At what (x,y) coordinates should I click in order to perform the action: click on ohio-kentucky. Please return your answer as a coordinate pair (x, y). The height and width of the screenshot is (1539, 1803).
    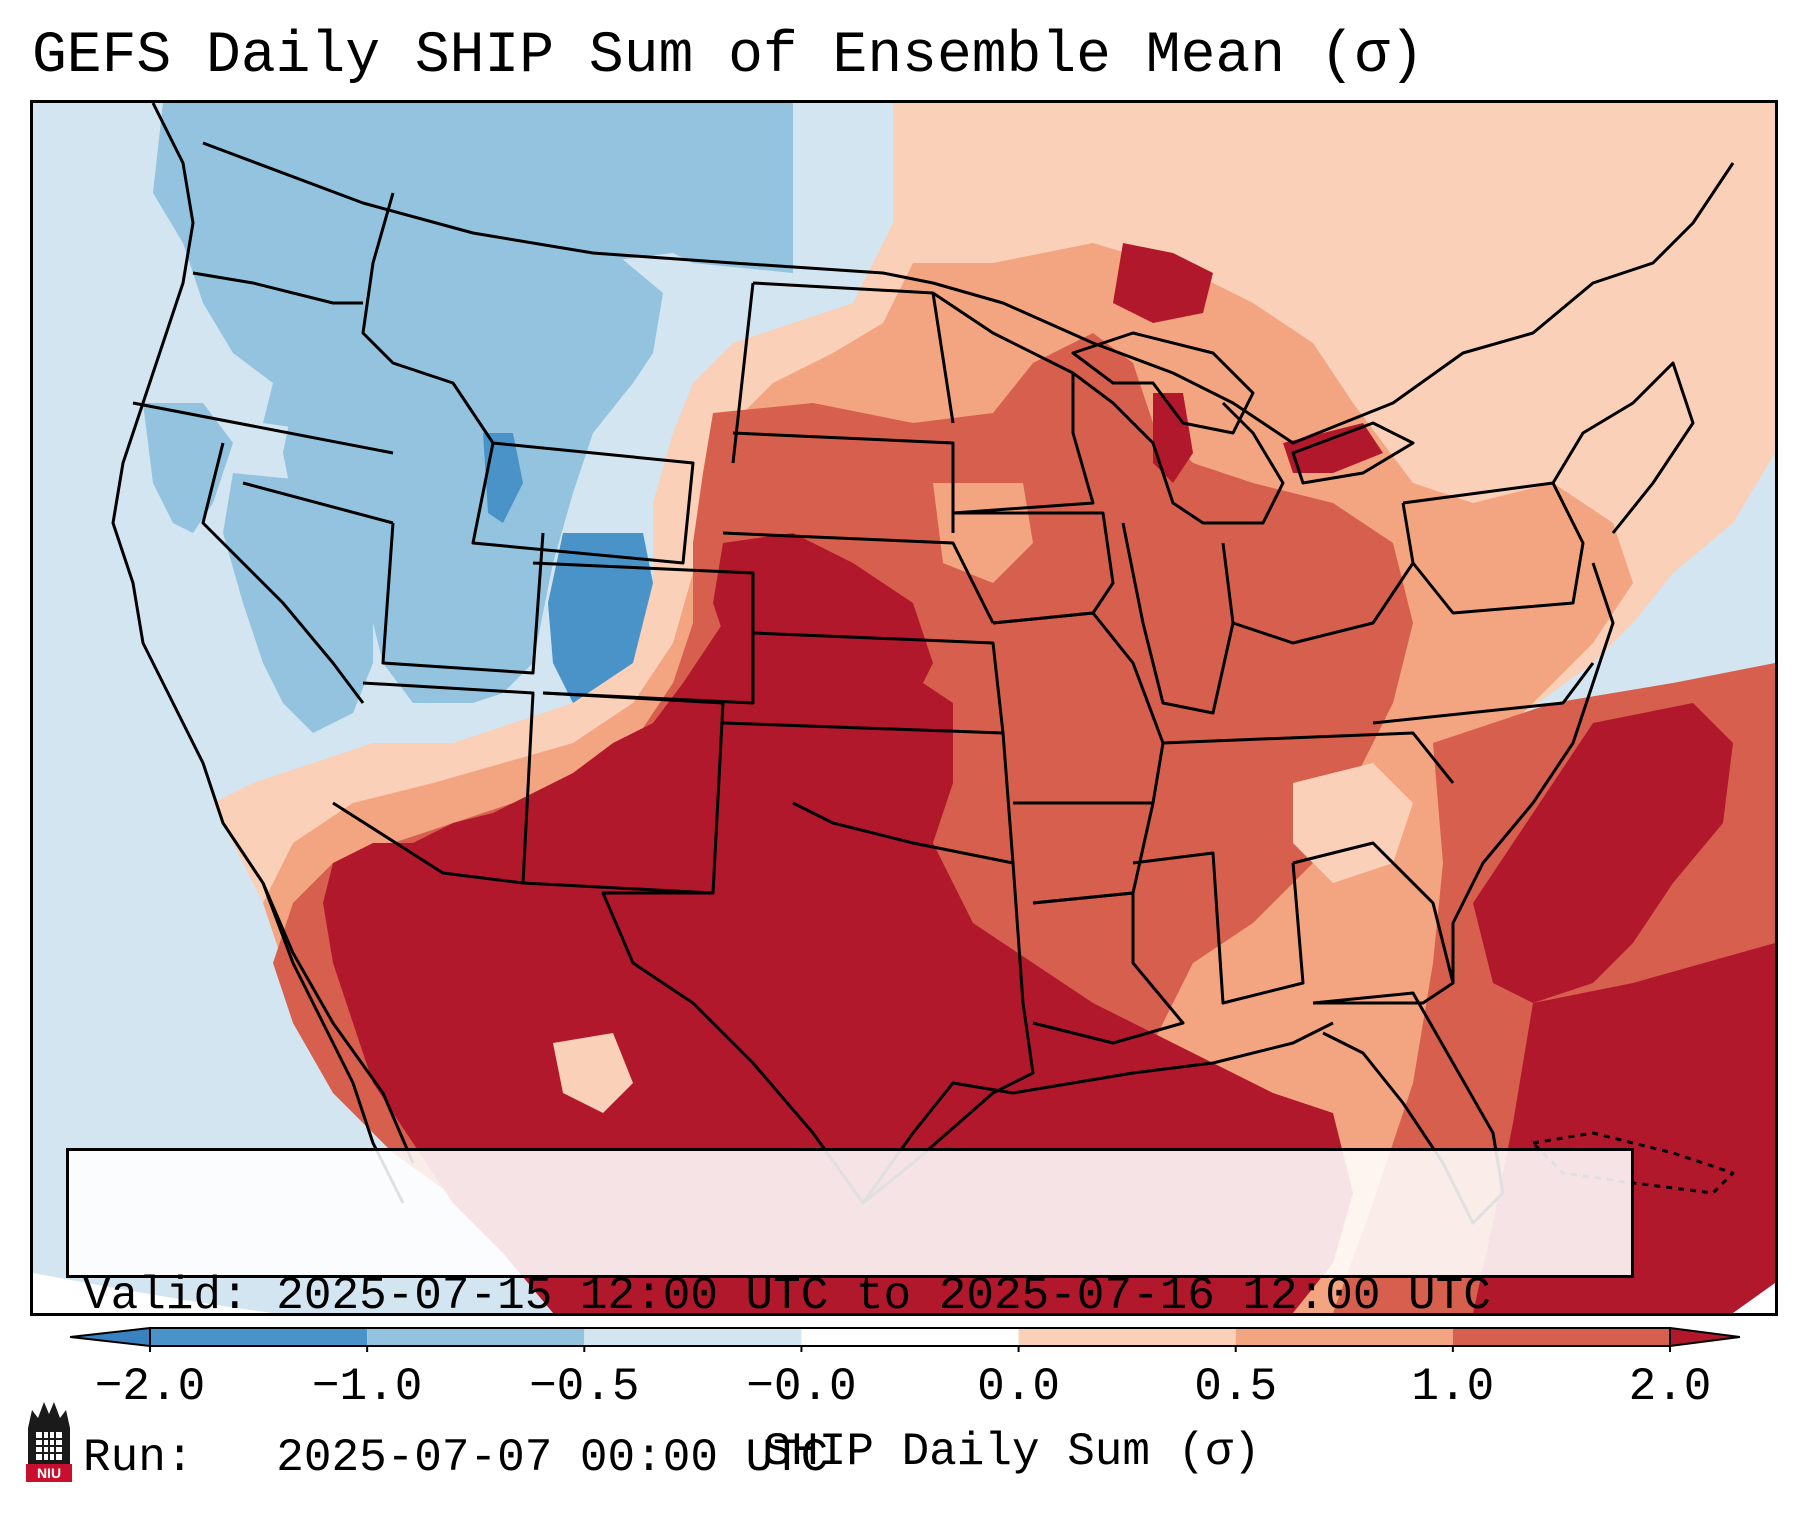
    Looking at the image, I should click on (1323, 573).